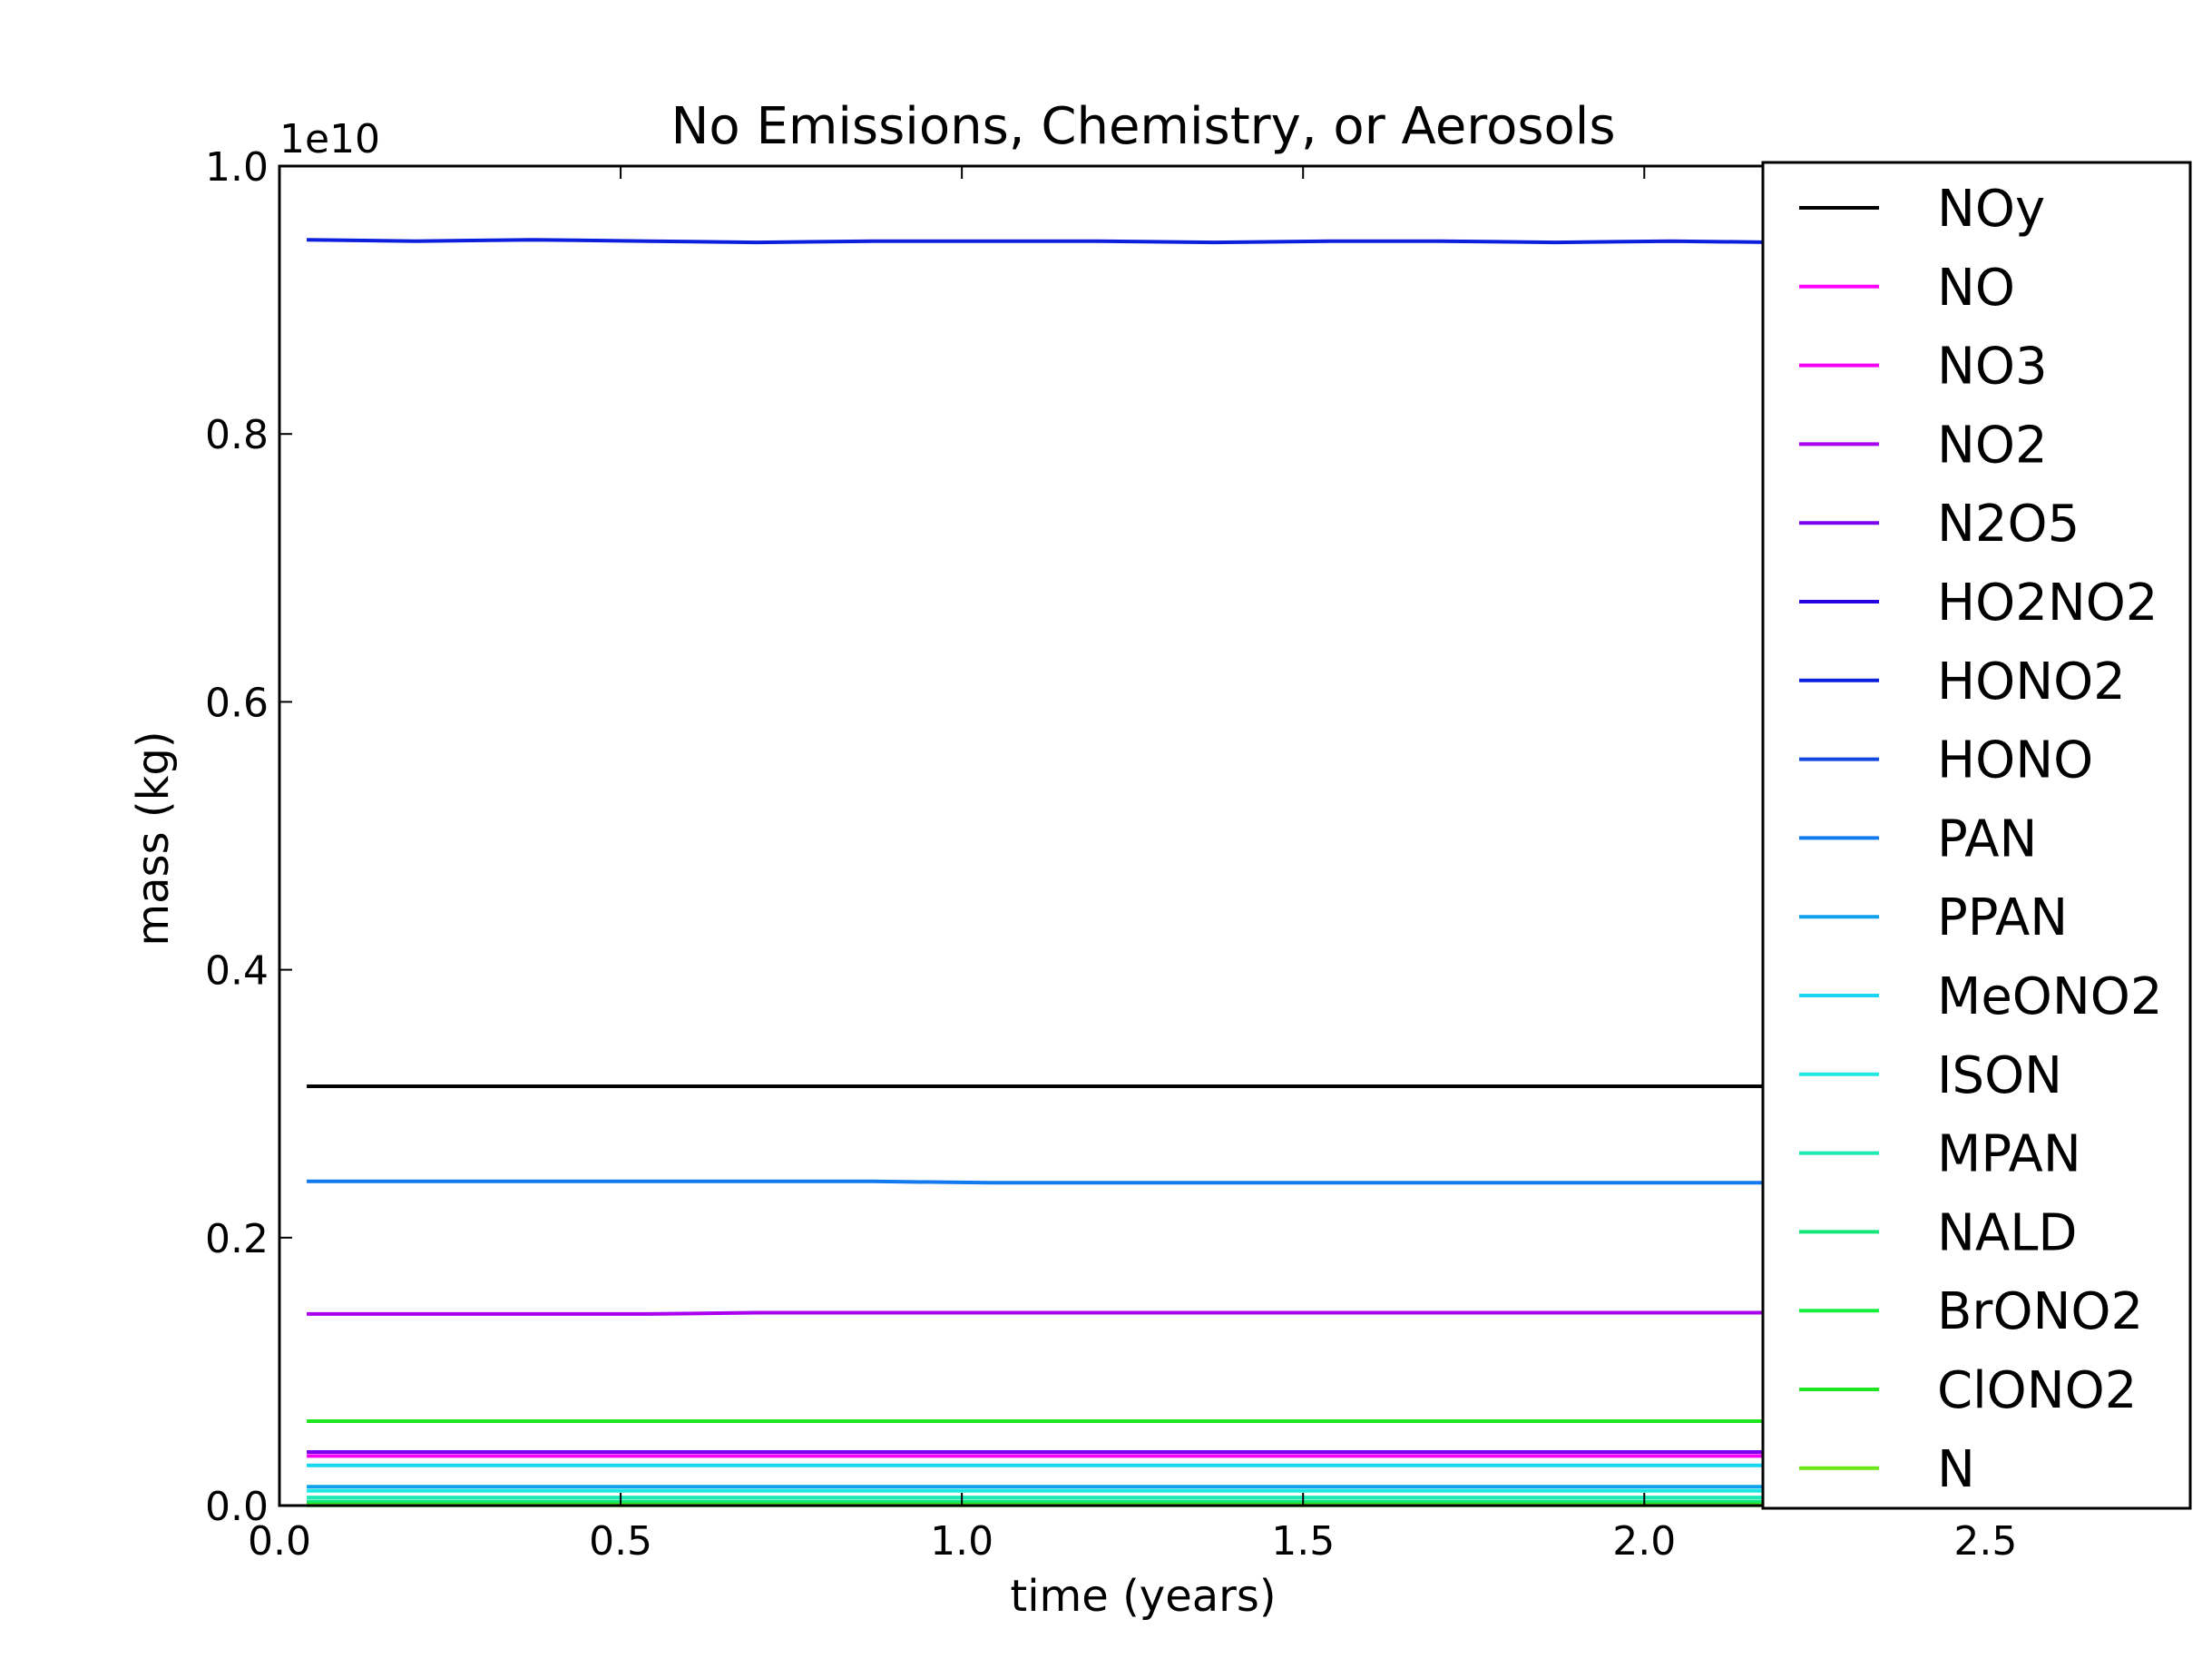  What do you see at coordinates (2002, 918) in the screenshot?
I see `legend-label-ppan: PPAN` at bounding box center [2002, 918].